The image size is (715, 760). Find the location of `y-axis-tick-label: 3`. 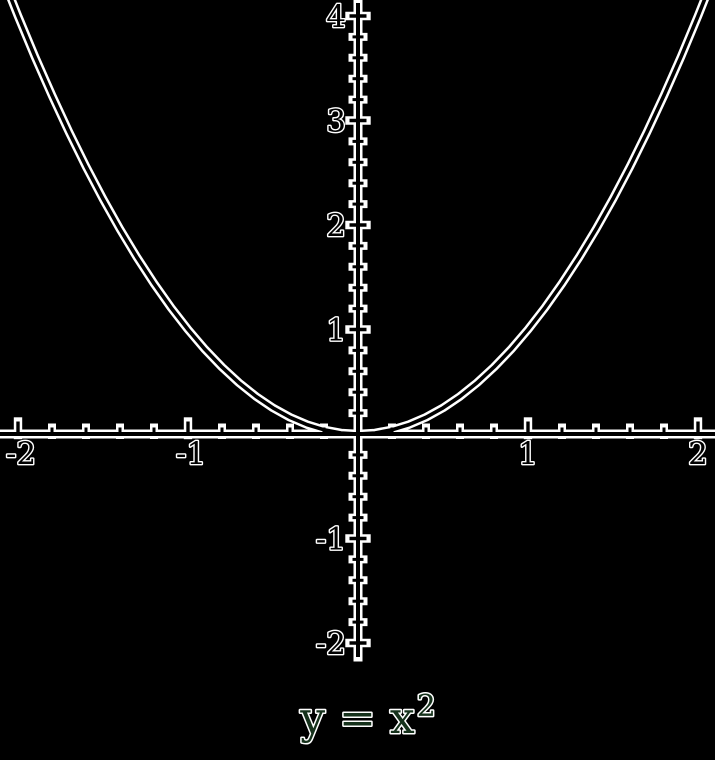

y-axis-tick-label: 3 is located at coordinates (336, 122).